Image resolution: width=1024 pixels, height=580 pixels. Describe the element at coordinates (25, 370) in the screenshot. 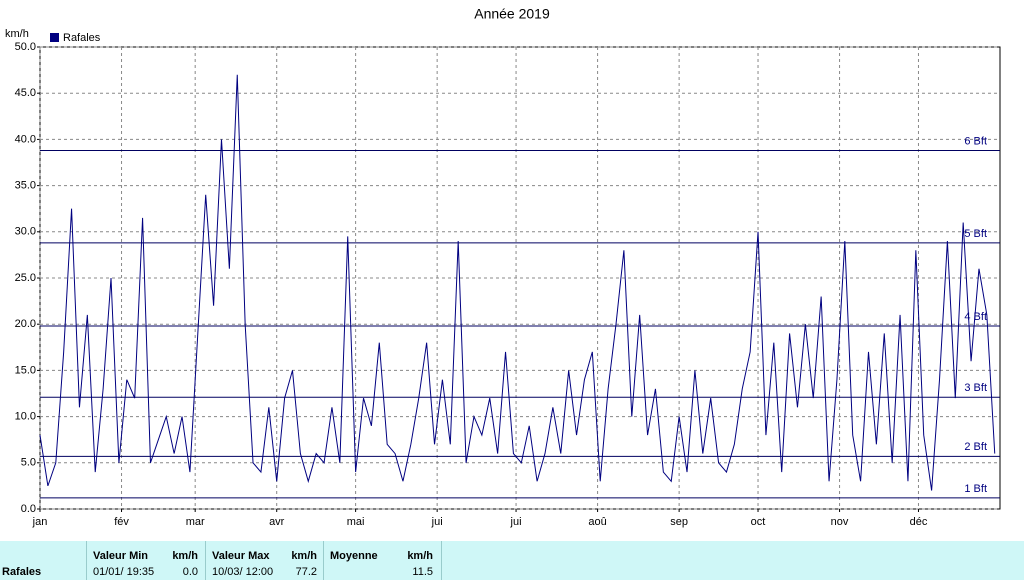

I see `y-tick-label: 15.0` at that location.